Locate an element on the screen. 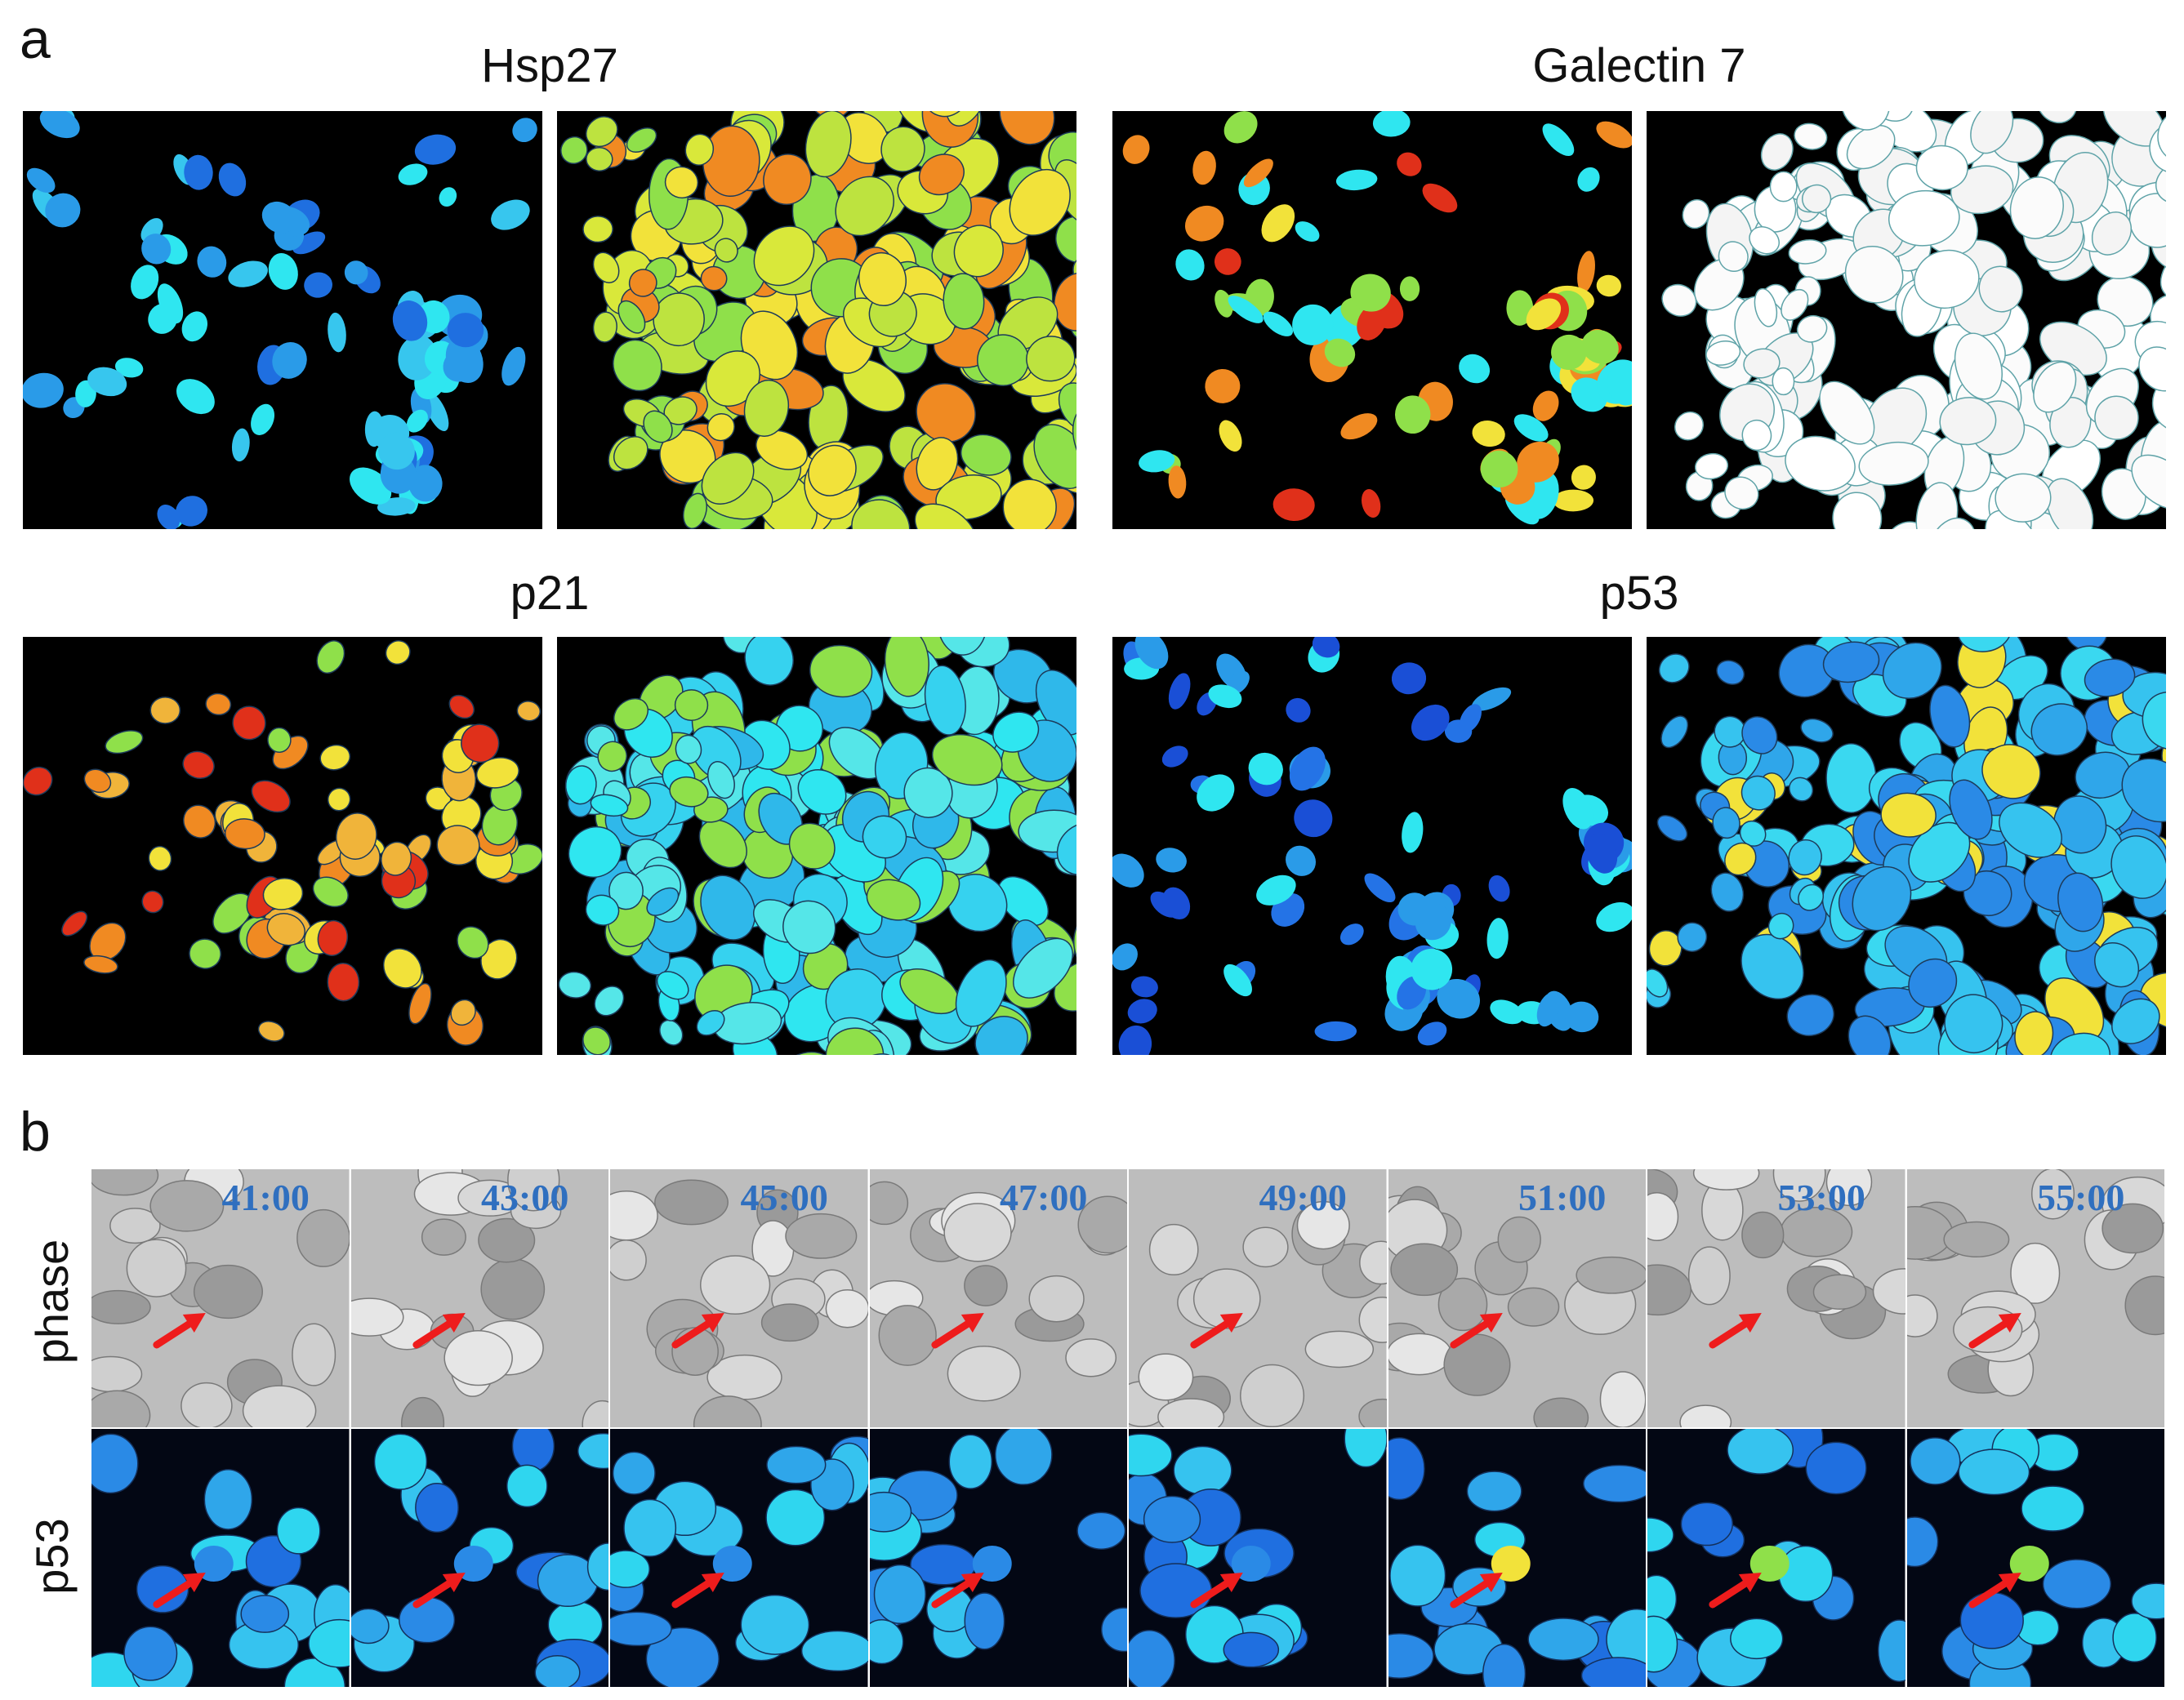 This screenshot has width=2184, height=1700. timestamp-label: 49:00 is located at coordinates (1303, 1197).